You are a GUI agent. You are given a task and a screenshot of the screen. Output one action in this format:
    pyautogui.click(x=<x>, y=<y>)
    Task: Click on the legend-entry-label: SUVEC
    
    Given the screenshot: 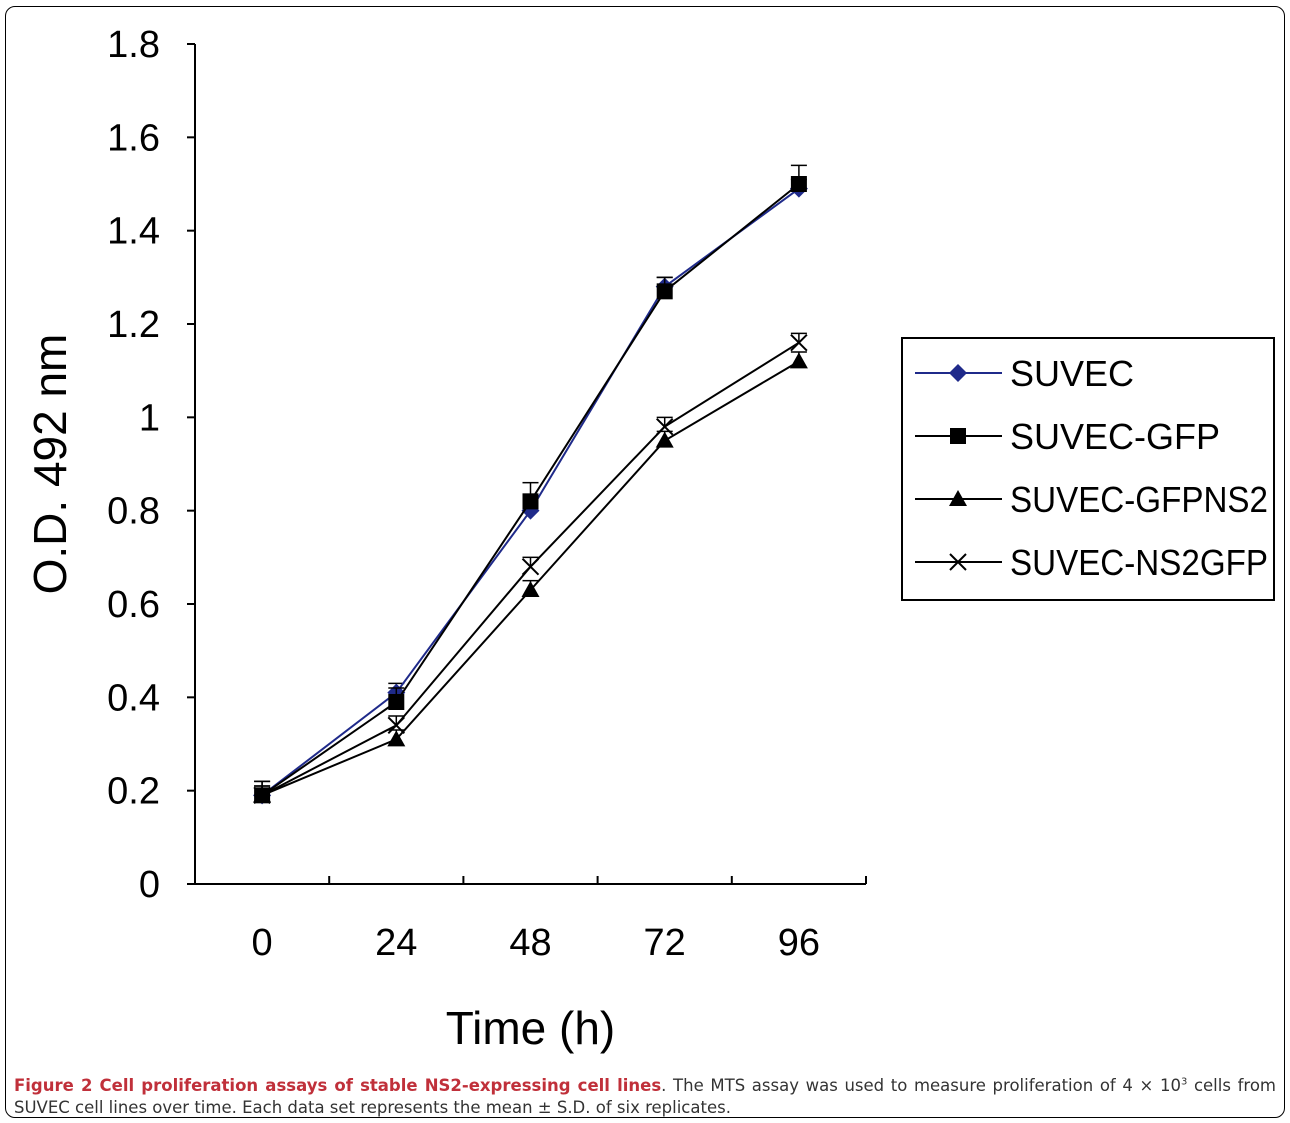 What is the action you would take?
    pyautogui.click(x=1072, y=373)
    